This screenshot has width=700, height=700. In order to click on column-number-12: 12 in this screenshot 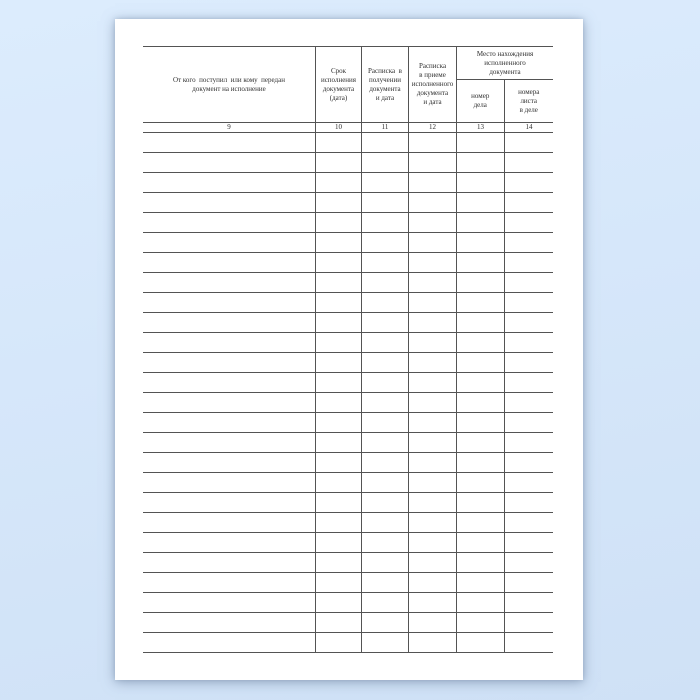, I will do `click(432, 127)`.